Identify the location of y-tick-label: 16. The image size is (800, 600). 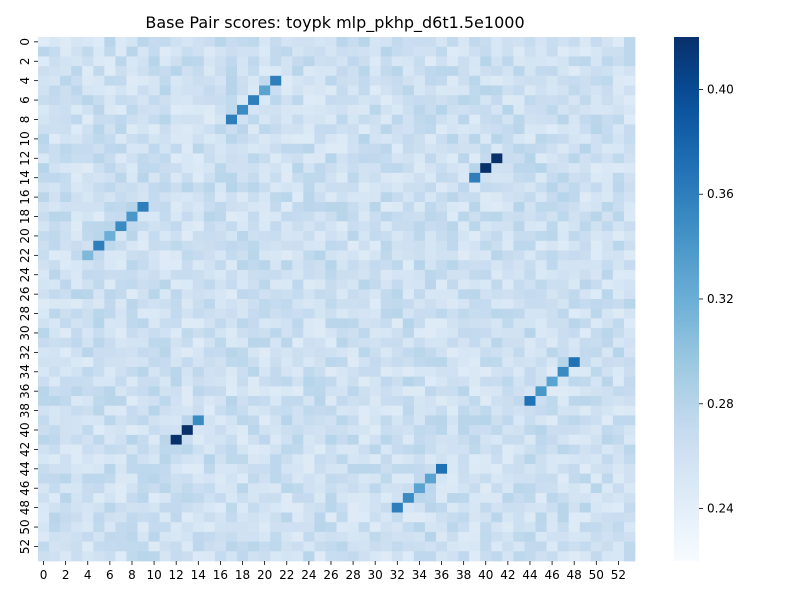
(25, 196).